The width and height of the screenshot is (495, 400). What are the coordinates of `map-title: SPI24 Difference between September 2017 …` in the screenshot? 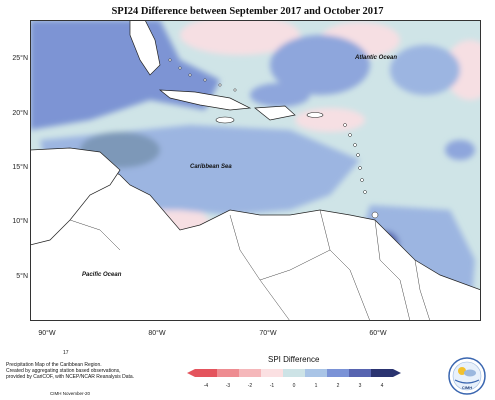 It's located at (247, 11).